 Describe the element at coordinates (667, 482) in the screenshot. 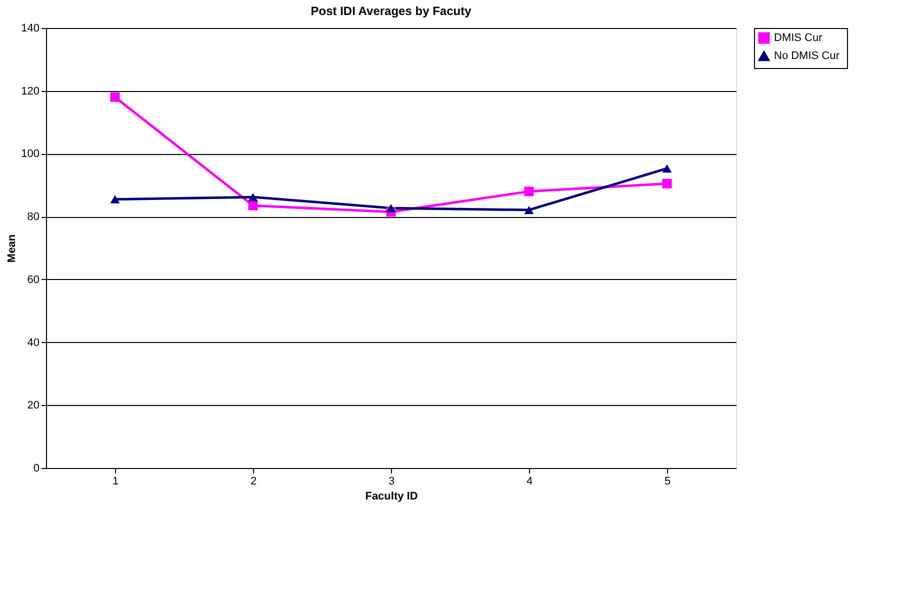

I see `x-tick-label: 5` at that location.